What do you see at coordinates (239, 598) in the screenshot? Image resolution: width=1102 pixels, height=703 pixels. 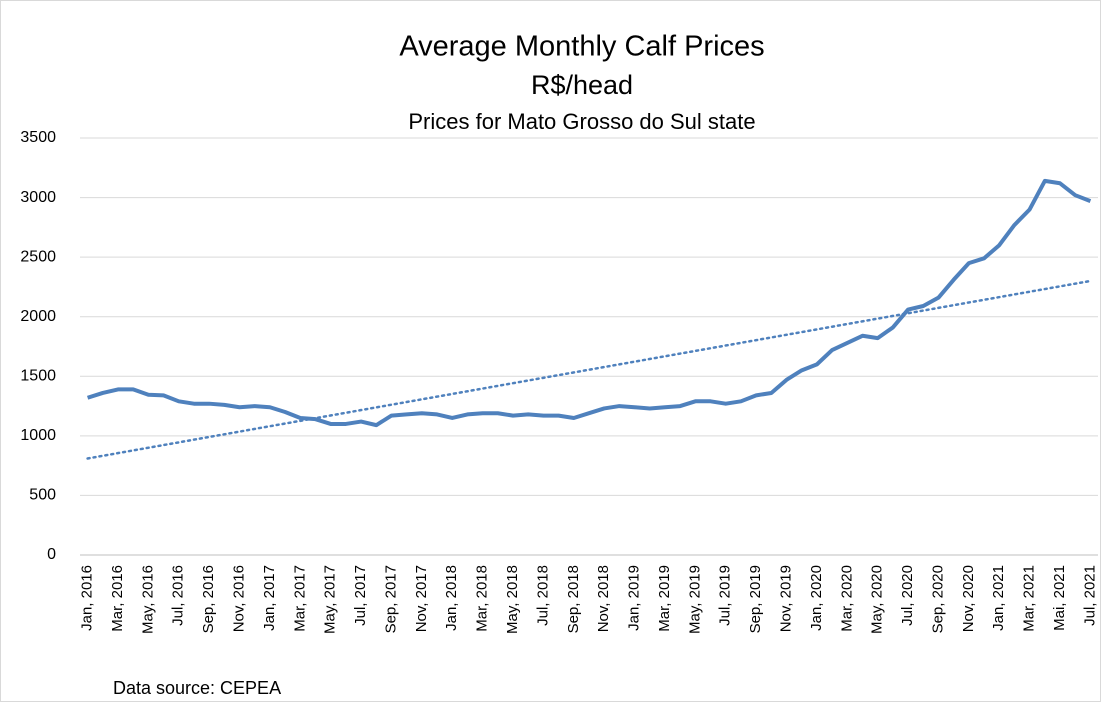 I see `x-tick-label: Nov, 2016` at bounding box center [239, 598].